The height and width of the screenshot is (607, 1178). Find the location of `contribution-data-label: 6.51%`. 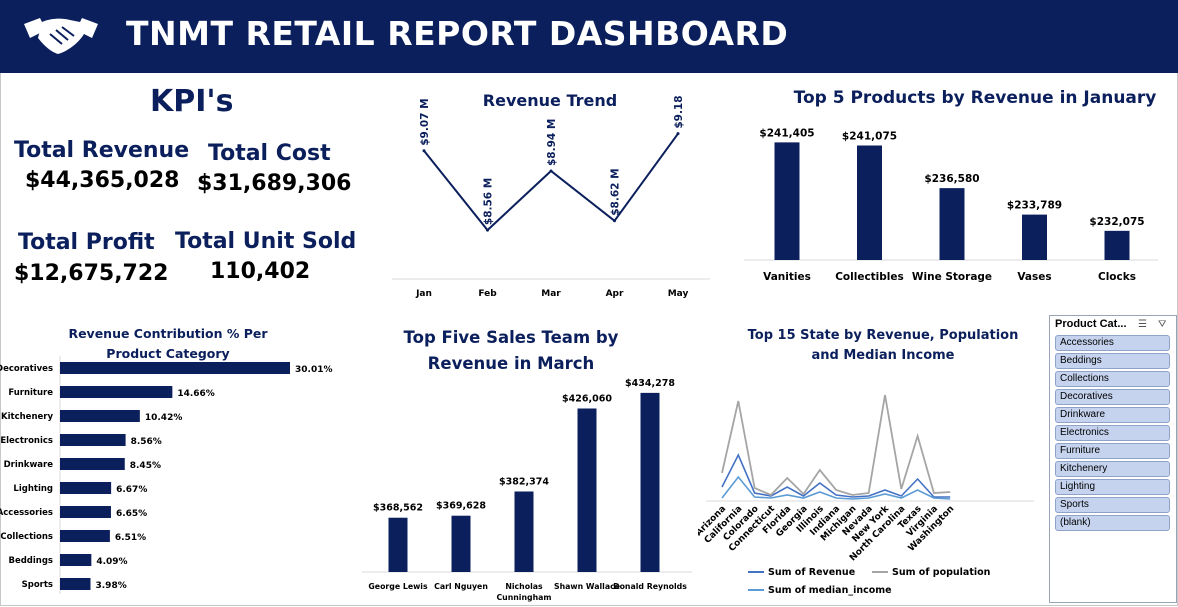

contribution-data-label: 6.51% is located at coordinates (130, 538).